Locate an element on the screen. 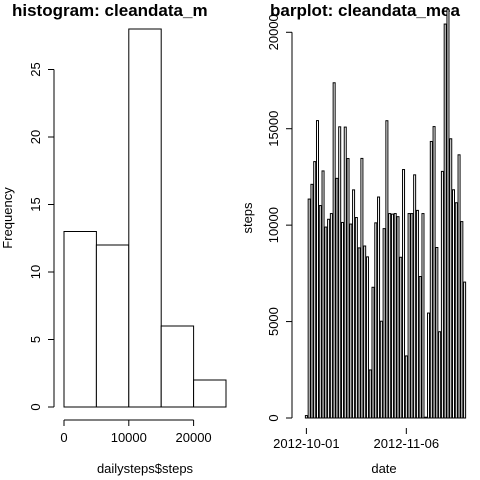 The width and height of the screenshot is (480, 480). barplot-y-tick-label: 0 is located at coordinates (273, 417).